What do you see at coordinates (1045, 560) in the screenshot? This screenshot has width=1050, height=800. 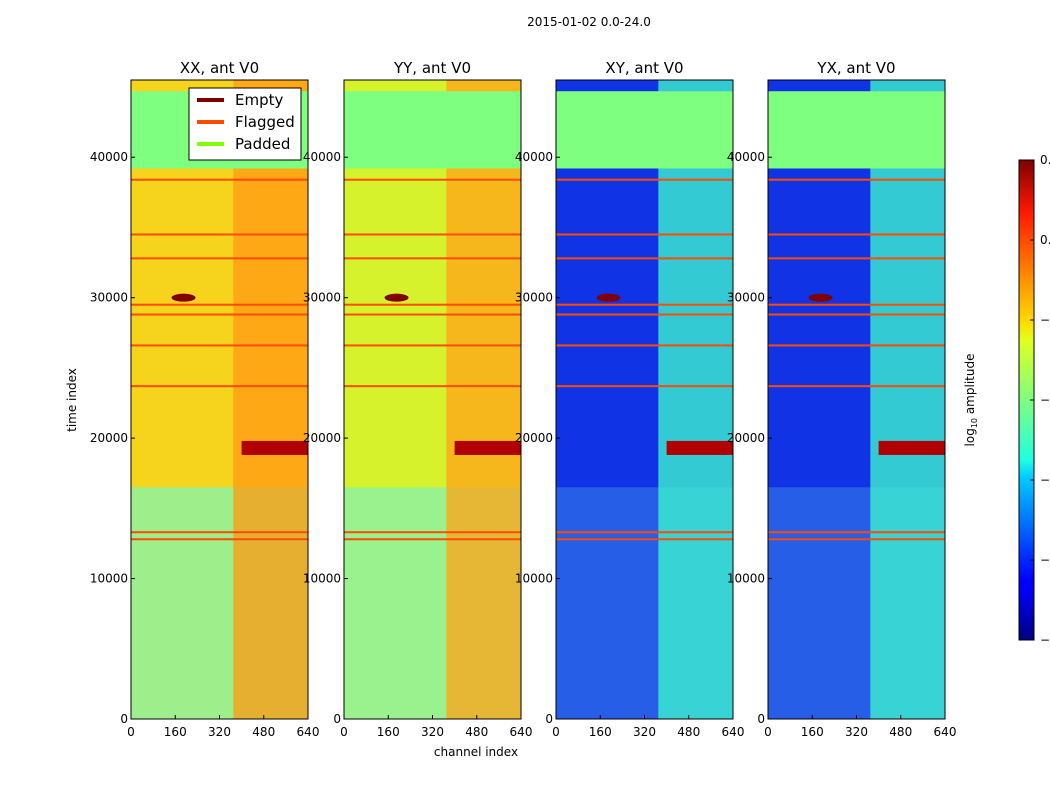 I see `colorbar-tick-label: −2.0` at bounding box center [1045, 560].